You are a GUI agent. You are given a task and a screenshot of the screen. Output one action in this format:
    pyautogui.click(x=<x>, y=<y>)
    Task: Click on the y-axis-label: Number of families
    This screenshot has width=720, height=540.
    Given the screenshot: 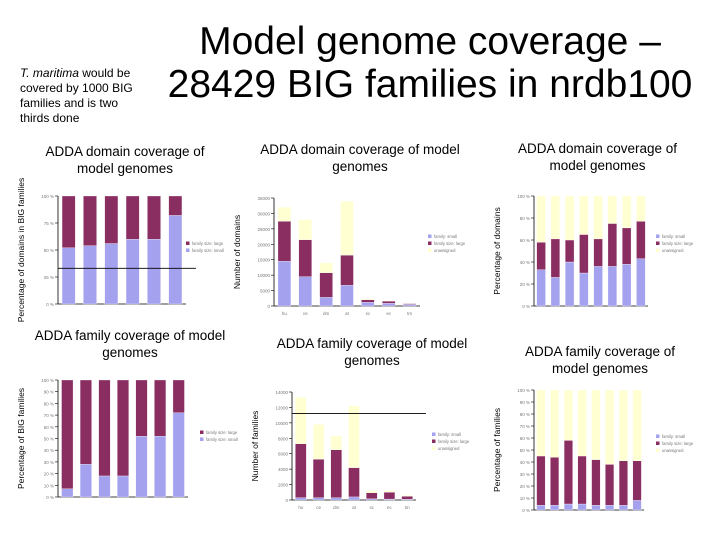 What is the action you would take?
    pyautogui.click(x=255, y=446)
    